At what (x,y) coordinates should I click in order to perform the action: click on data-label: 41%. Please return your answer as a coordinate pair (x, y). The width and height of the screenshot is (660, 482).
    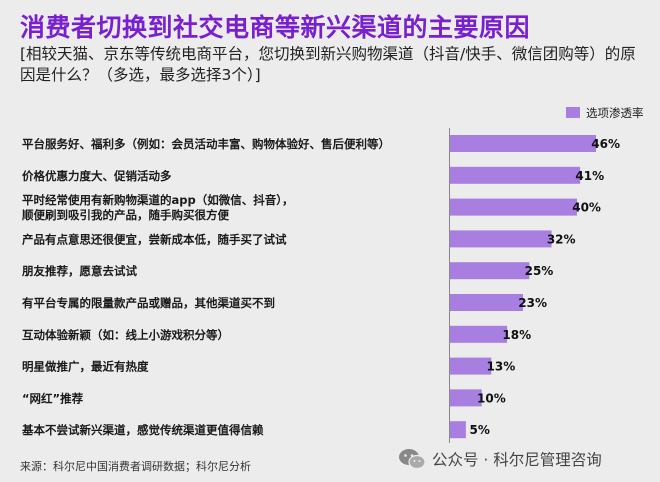
    Looking at the image, I should click on (589, 176).